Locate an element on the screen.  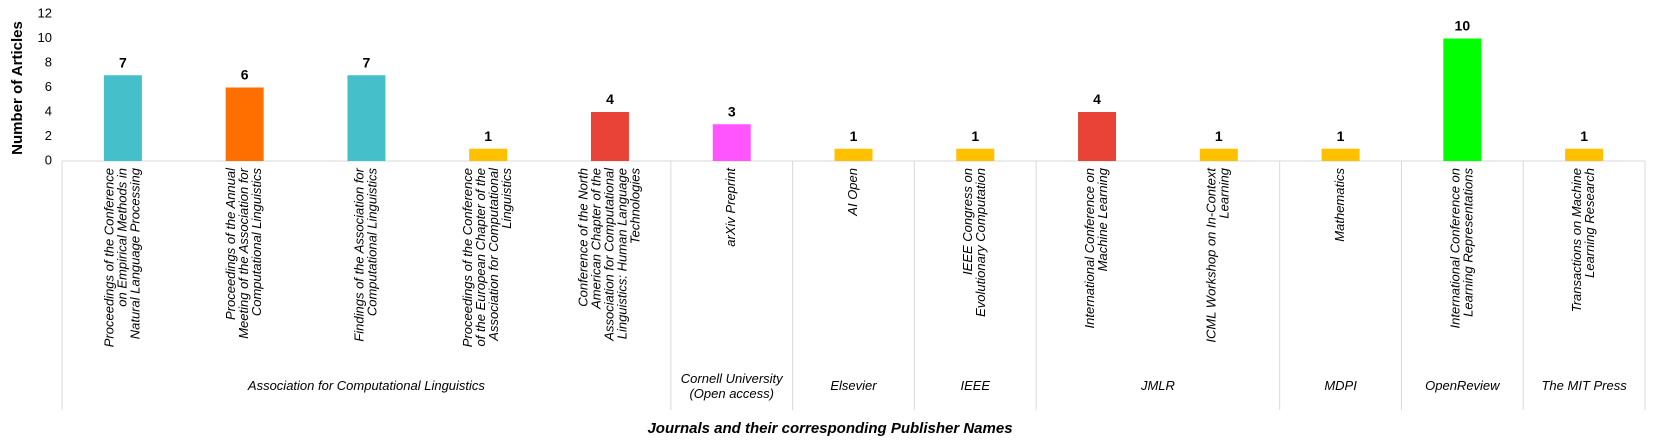
group-label: The MIT Press is located at coordinates (1584, 385).